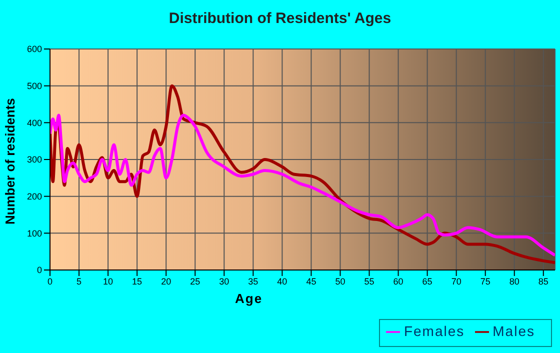 The image size is (560, 353). I want to click on x-tick-label: 50, so click(340, 281).